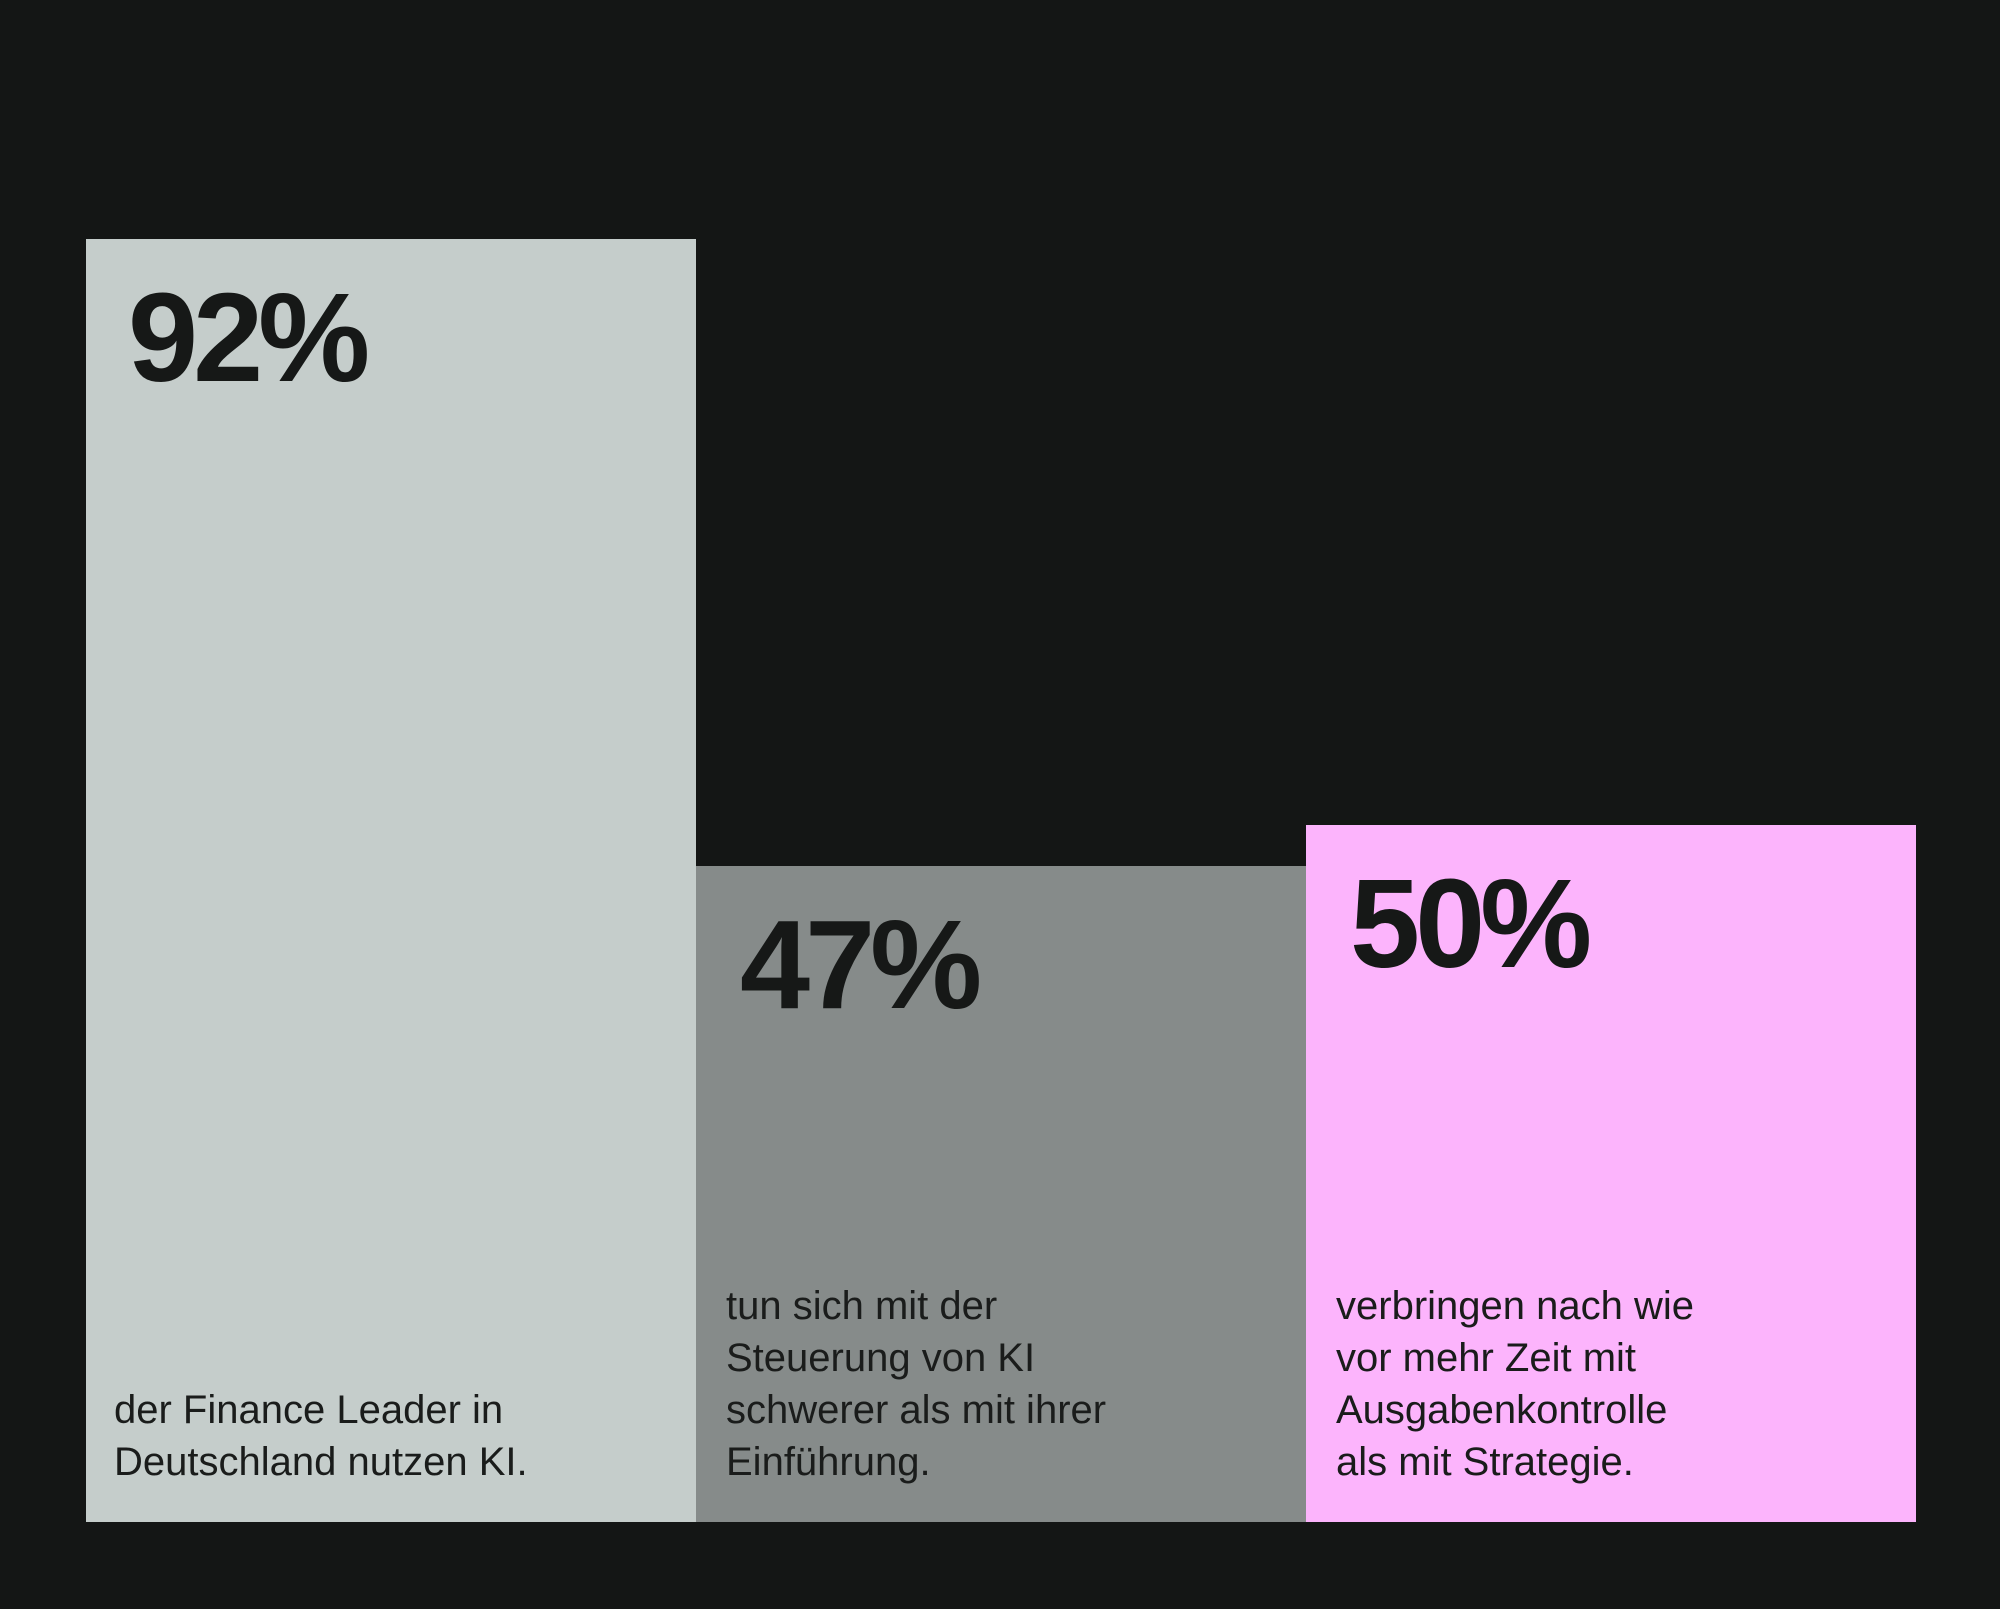 The width and height of the screenshot is (2000, 1609). What do you see at coordinates (1471, 923) in the screenshot?
I see `bar-value-label-3: 50%` at bounding box center [1471, 923].